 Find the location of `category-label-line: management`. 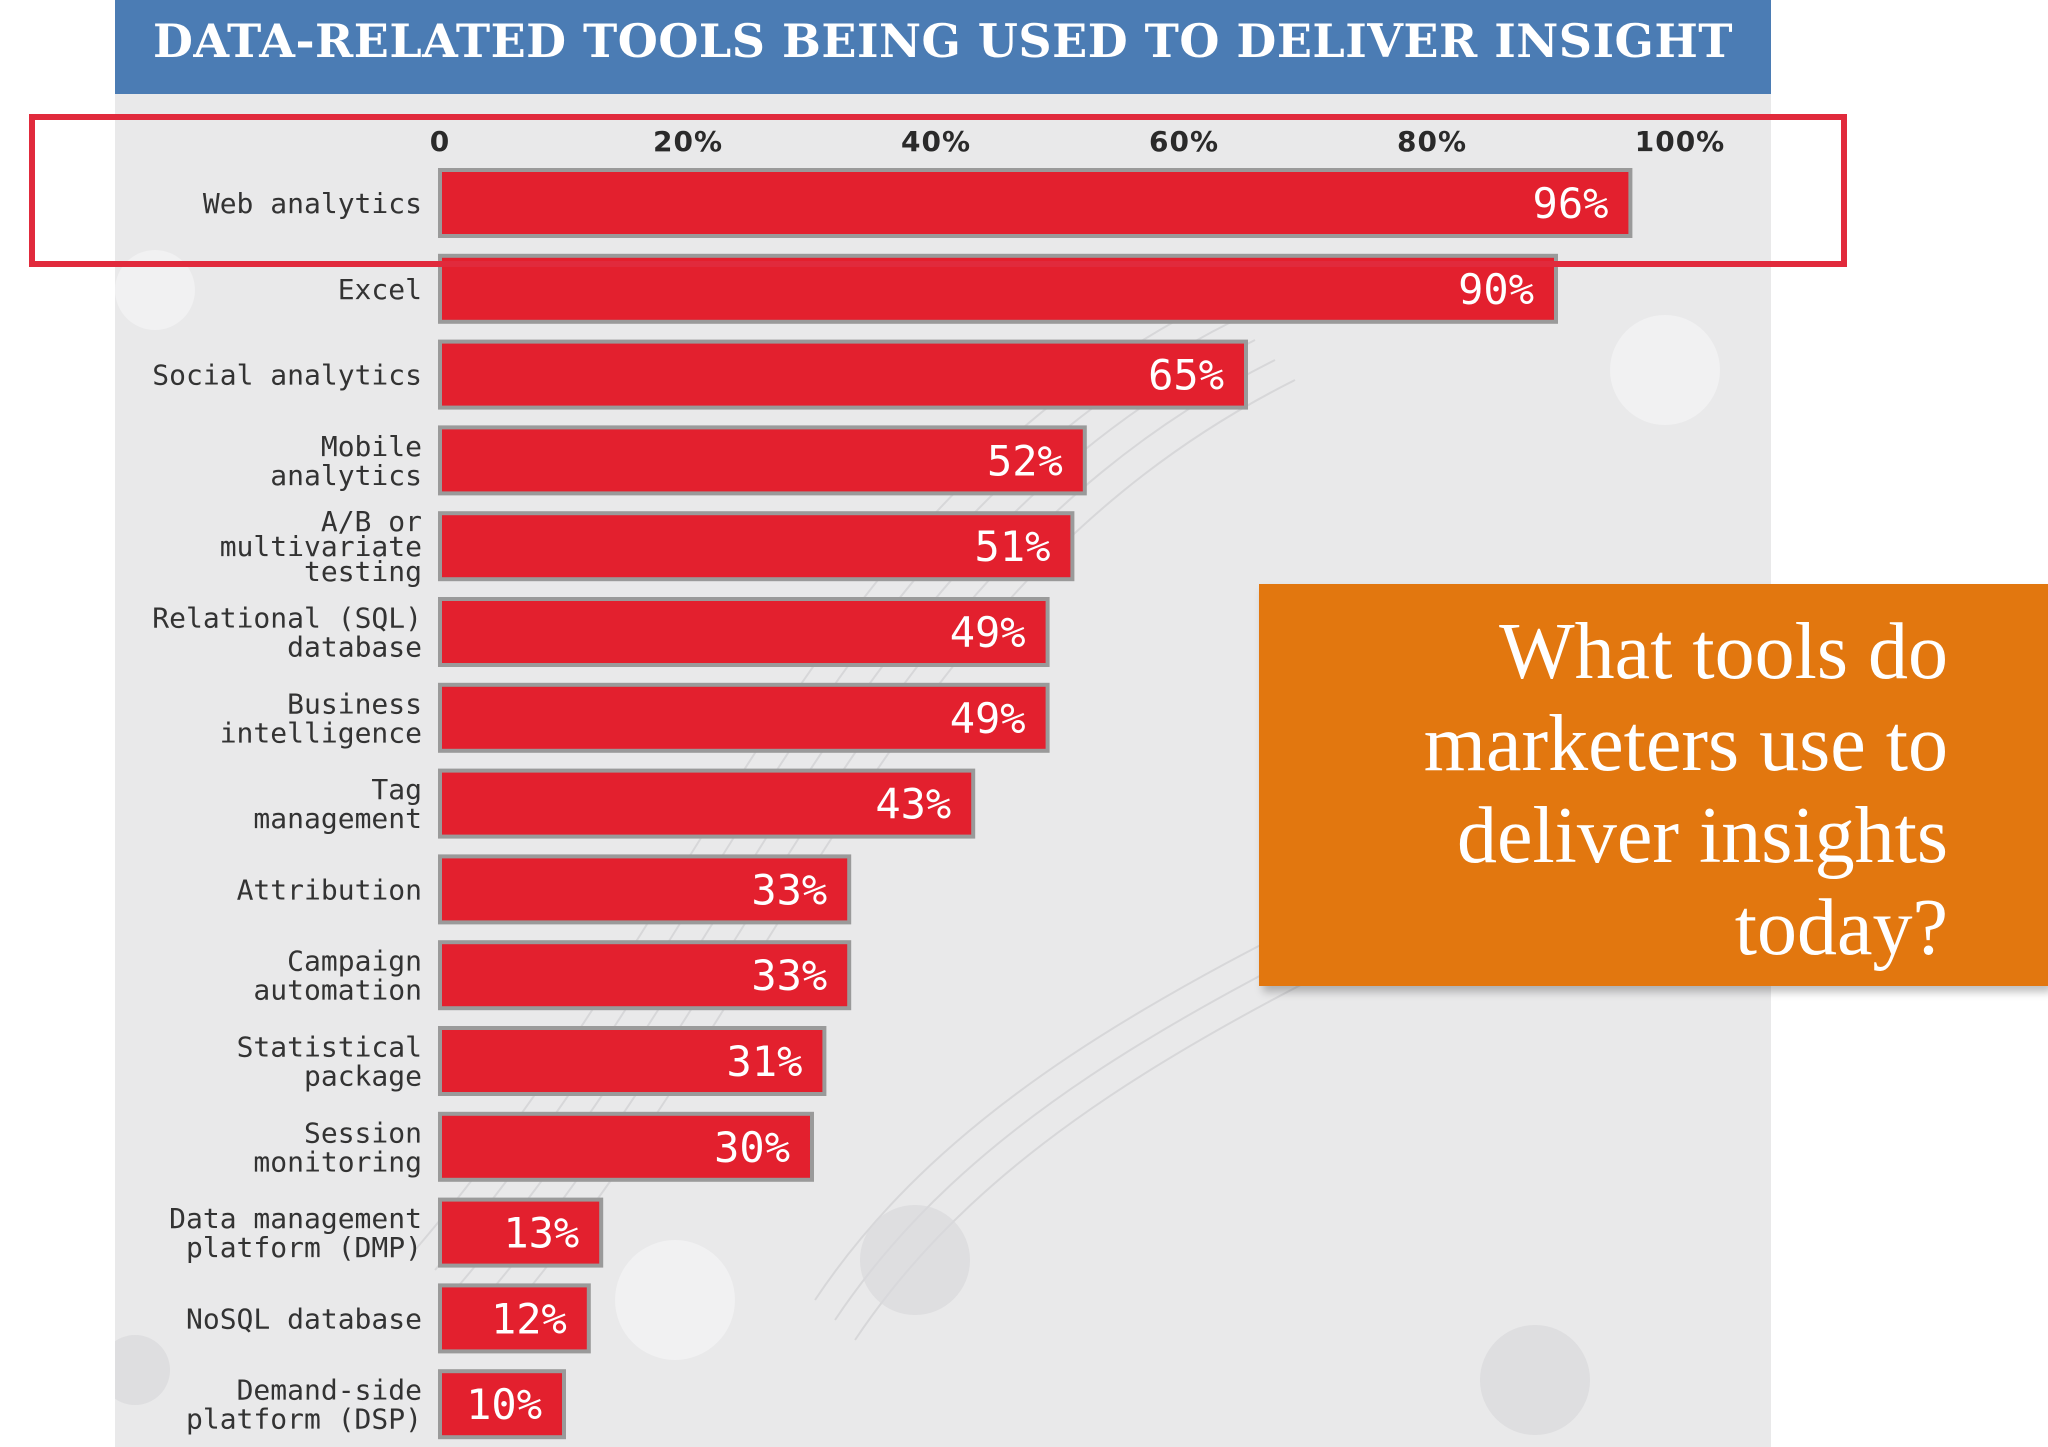

category-label-line: management is located at coordinates (337, 818).